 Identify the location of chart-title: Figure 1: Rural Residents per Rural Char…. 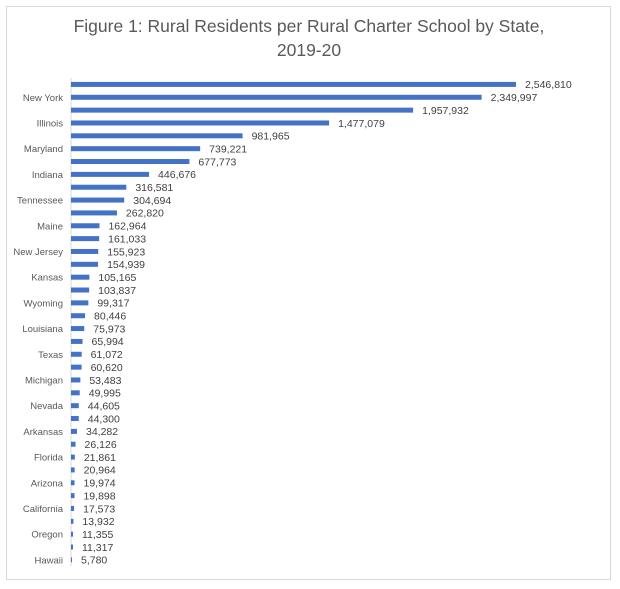
(309, 38).